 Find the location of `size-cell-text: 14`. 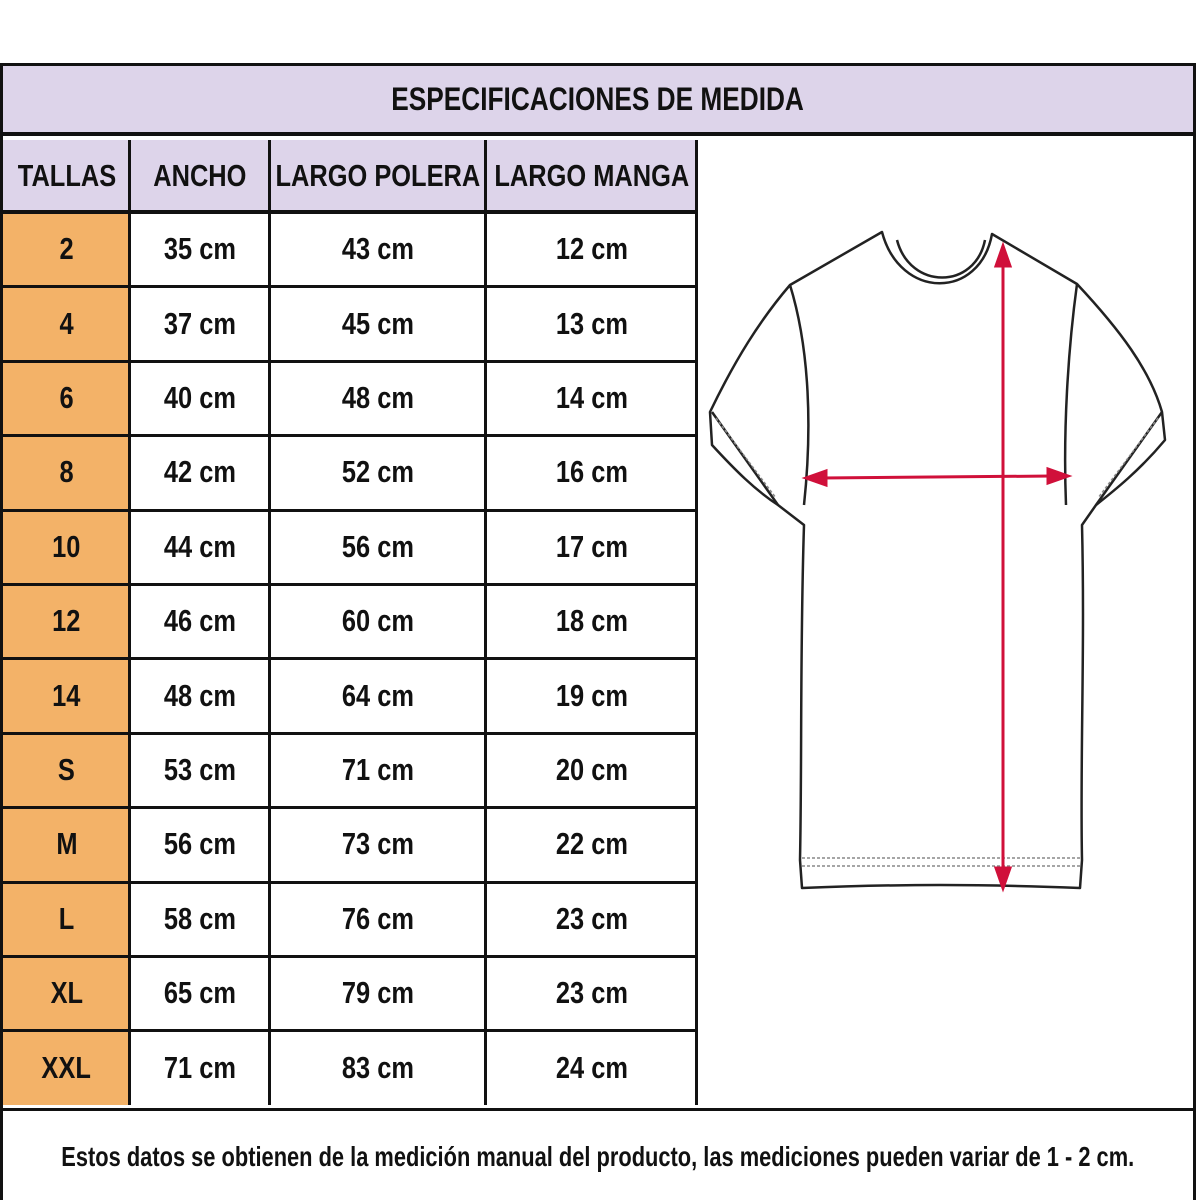

size-cell-text: 14 is located at coordinates (66, 695).